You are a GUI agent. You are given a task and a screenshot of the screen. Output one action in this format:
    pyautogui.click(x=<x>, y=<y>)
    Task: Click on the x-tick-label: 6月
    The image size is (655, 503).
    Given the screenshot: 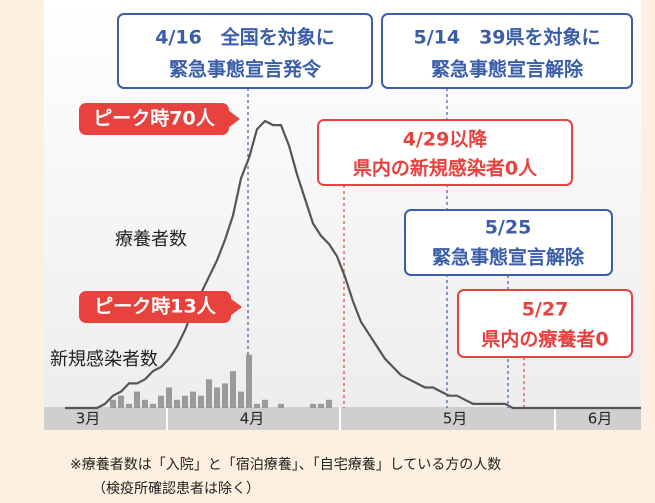 What is the action you would take?
    pyautogui.click(x=600, y=419)
    